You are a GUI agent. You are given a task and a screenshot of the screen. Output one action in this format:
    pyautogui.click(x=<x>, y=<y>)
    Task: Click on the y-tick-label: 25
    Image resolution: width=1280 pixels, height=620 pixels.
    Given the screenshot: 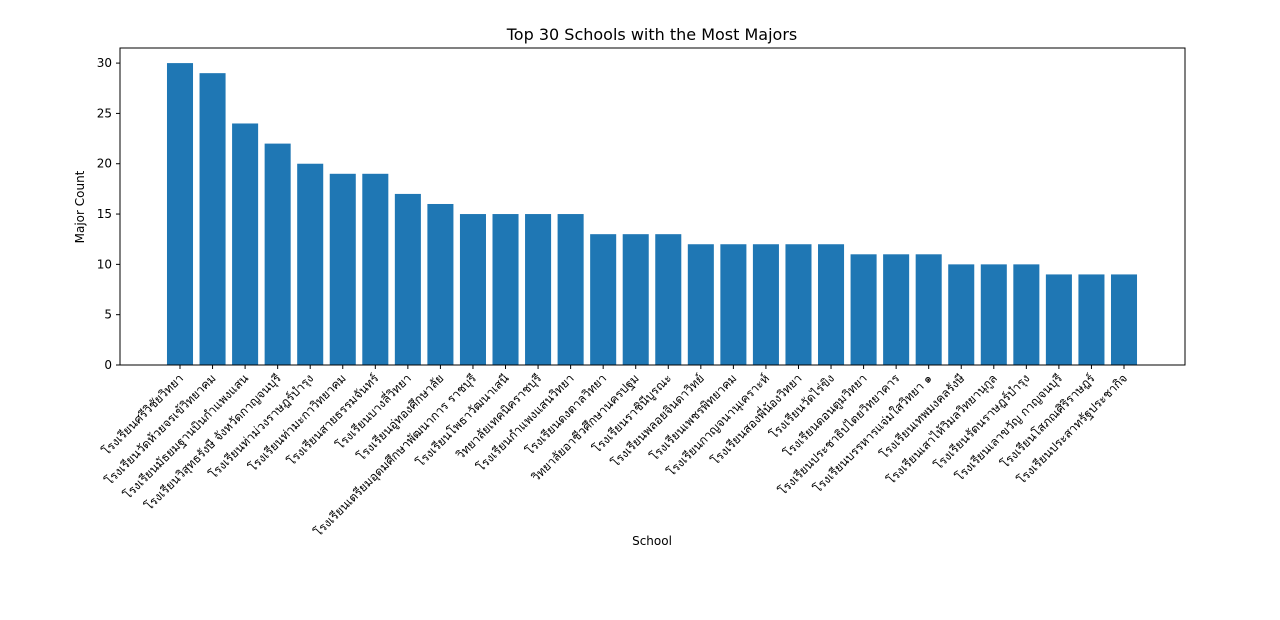 What is the action you would take?
    pyautogui.click(x=104, y=113)
    